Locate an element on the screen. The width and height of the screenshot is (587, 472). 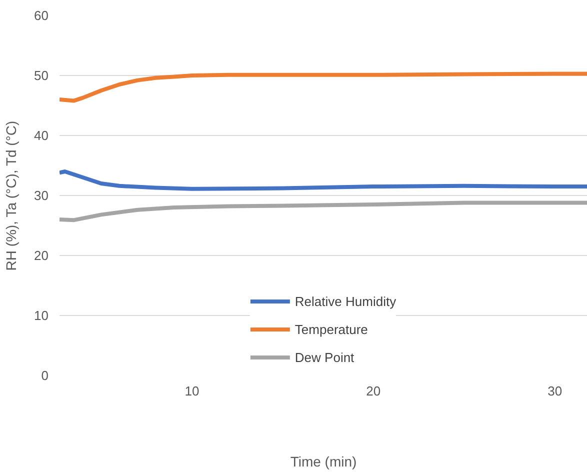
x-tick-label: 10 is located at coordinates (192, 391).